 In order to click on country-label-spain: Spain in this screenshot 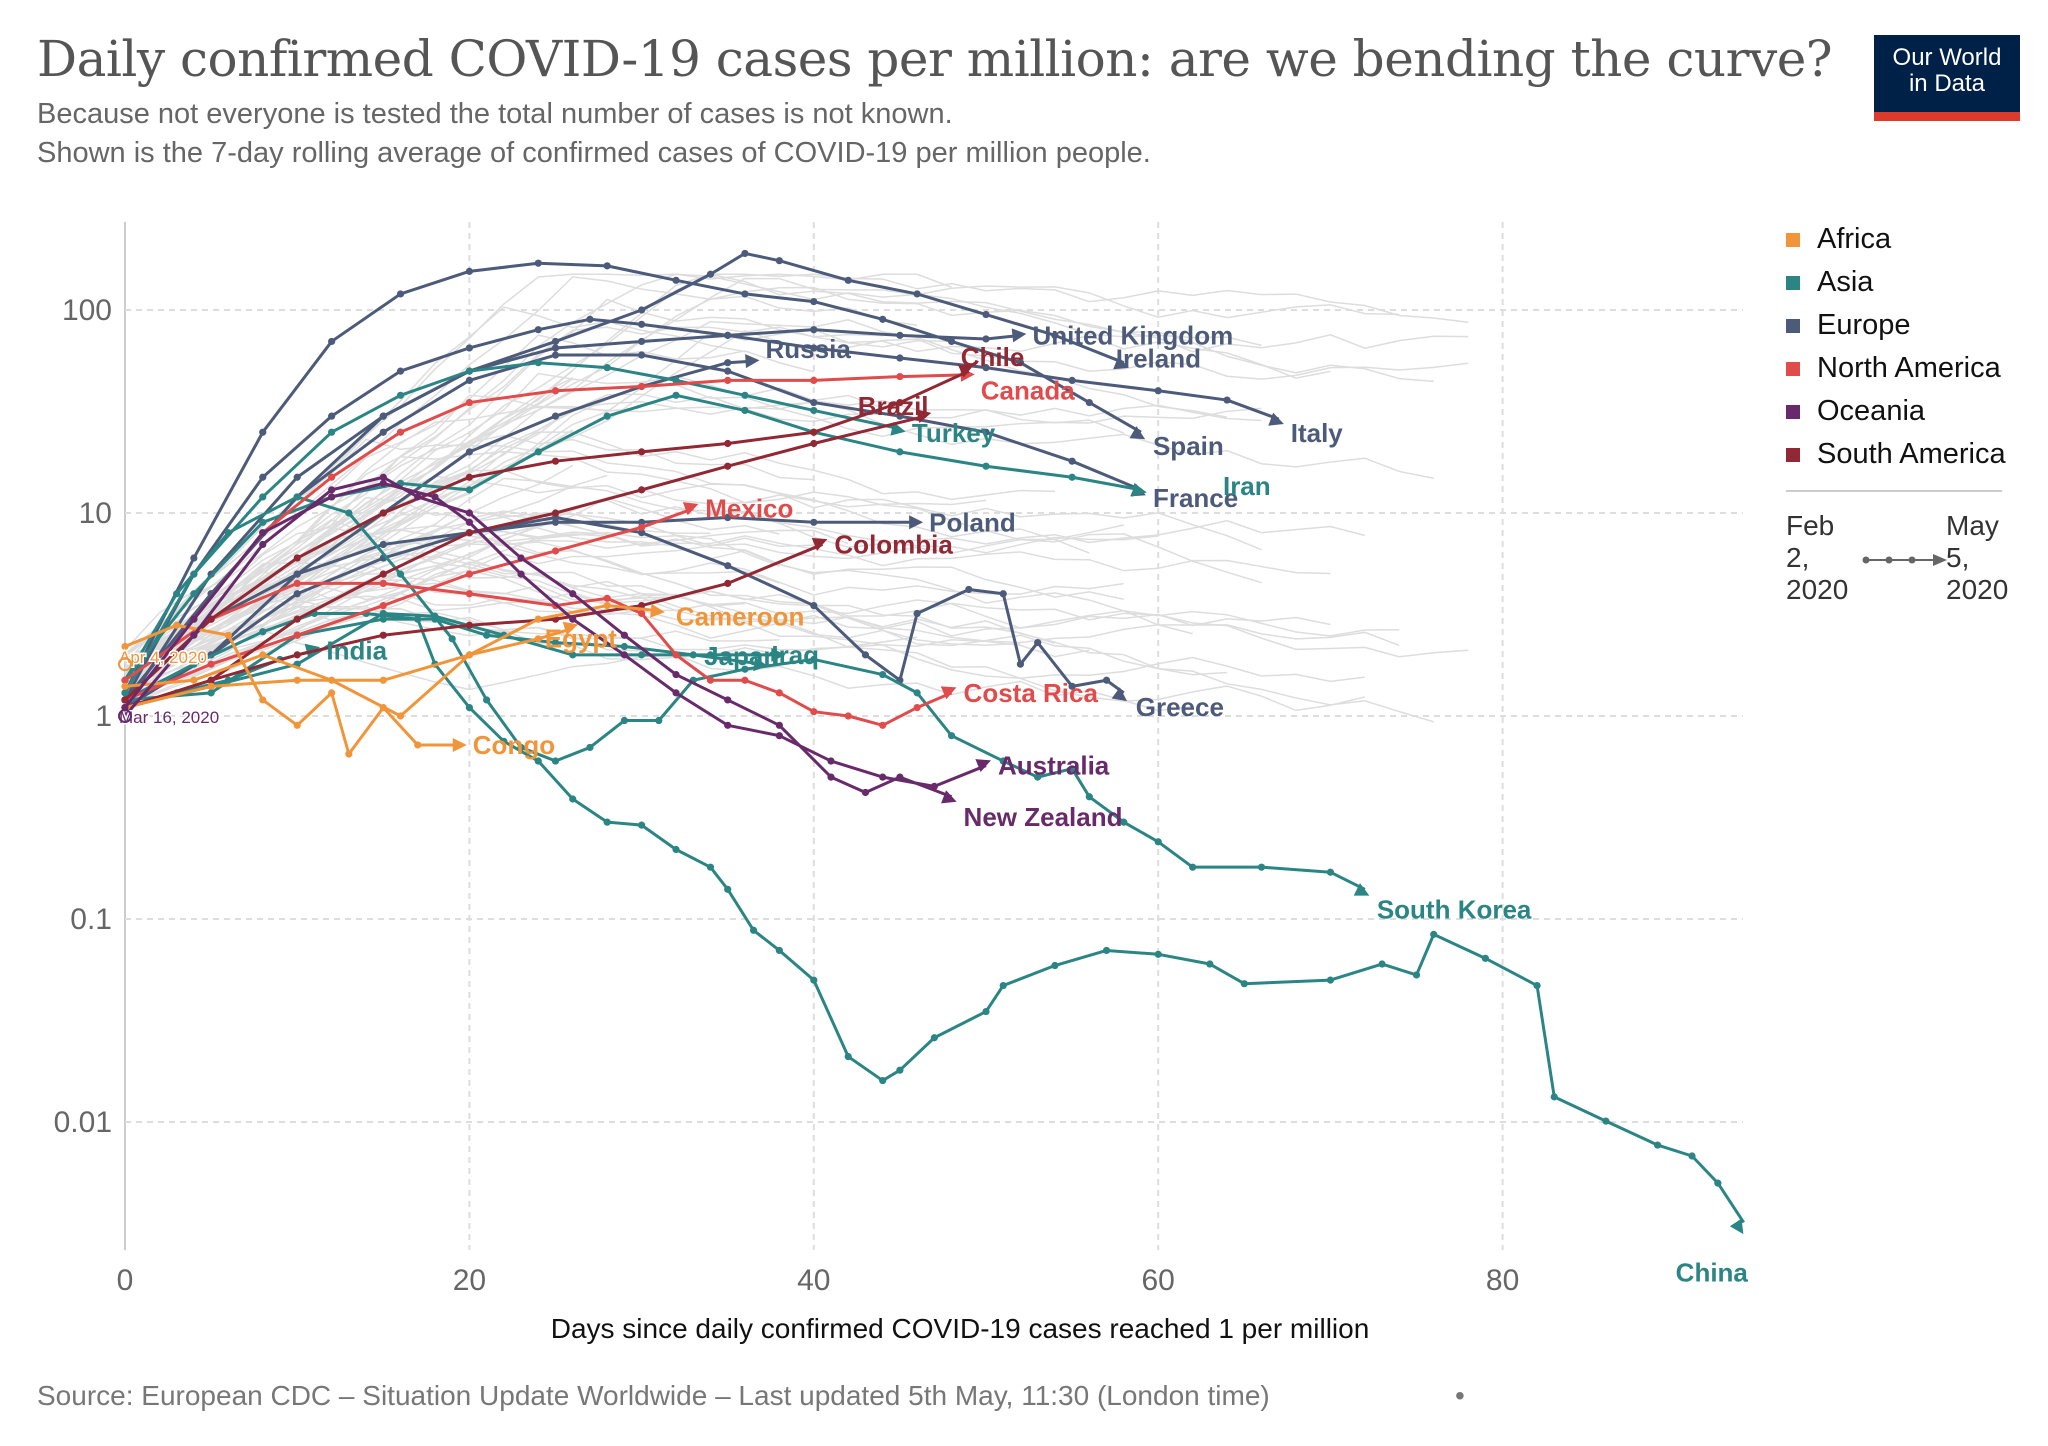, I will do `click(1188, 446)`.